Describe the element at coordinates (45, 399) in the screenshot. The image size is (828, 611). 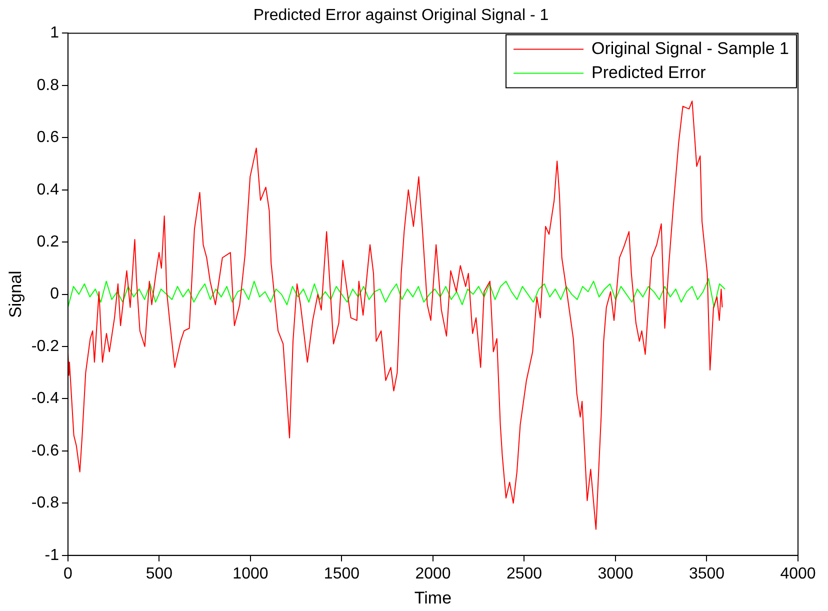
I see `y-tick-label: -0.4` at that location.